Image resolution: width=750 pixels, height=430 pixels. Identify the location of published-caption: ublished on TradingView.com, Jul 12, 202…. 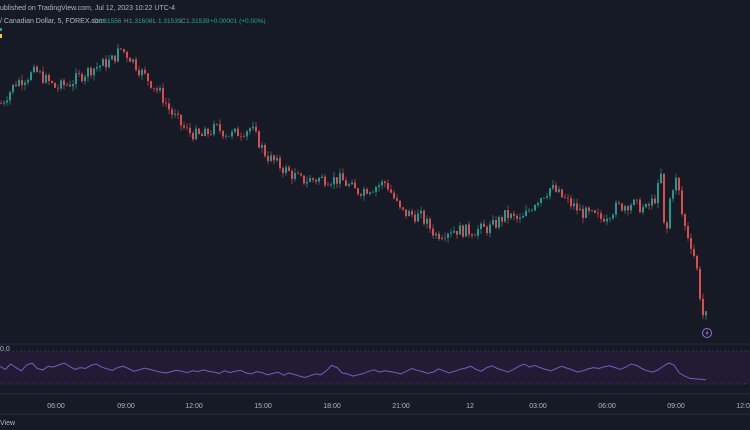
(87, 8).